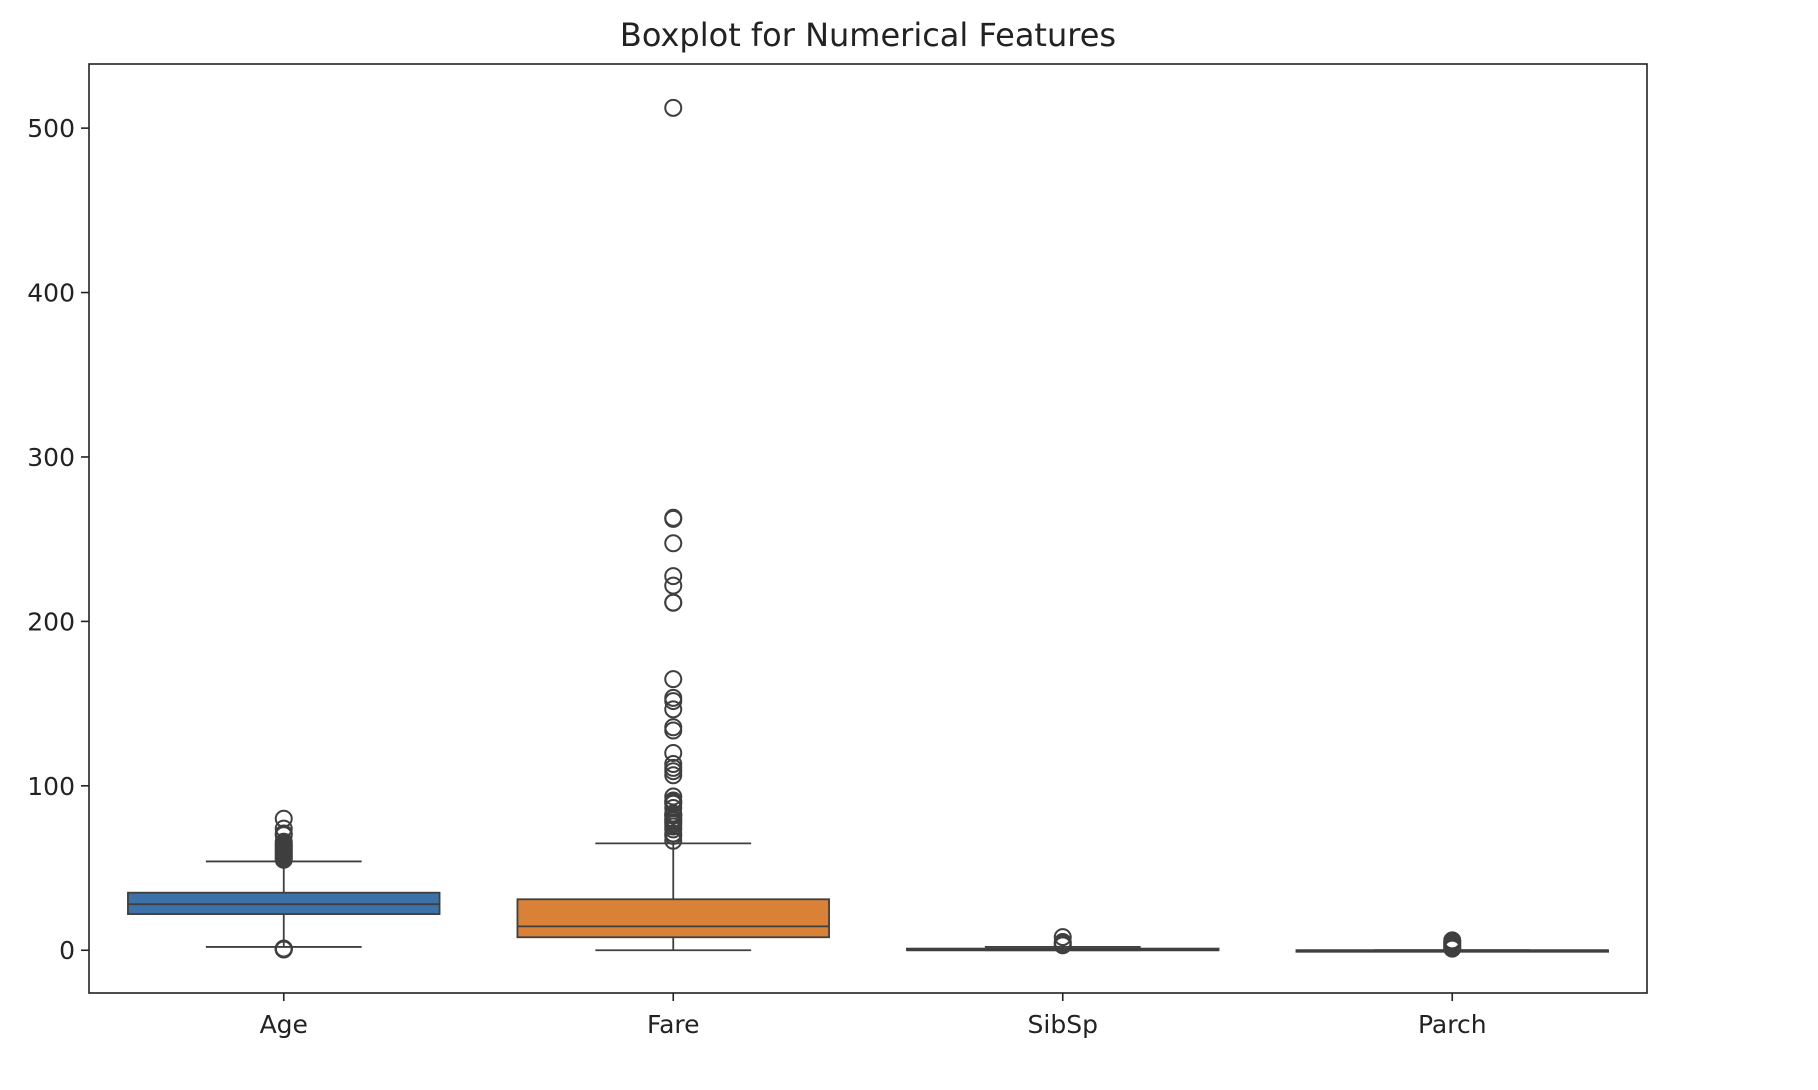 Image resolution: width=1818 pixels, height=1090 pixels. I want to click on x-axis: Age Fare SibSp Parch, so click(873, 1016).